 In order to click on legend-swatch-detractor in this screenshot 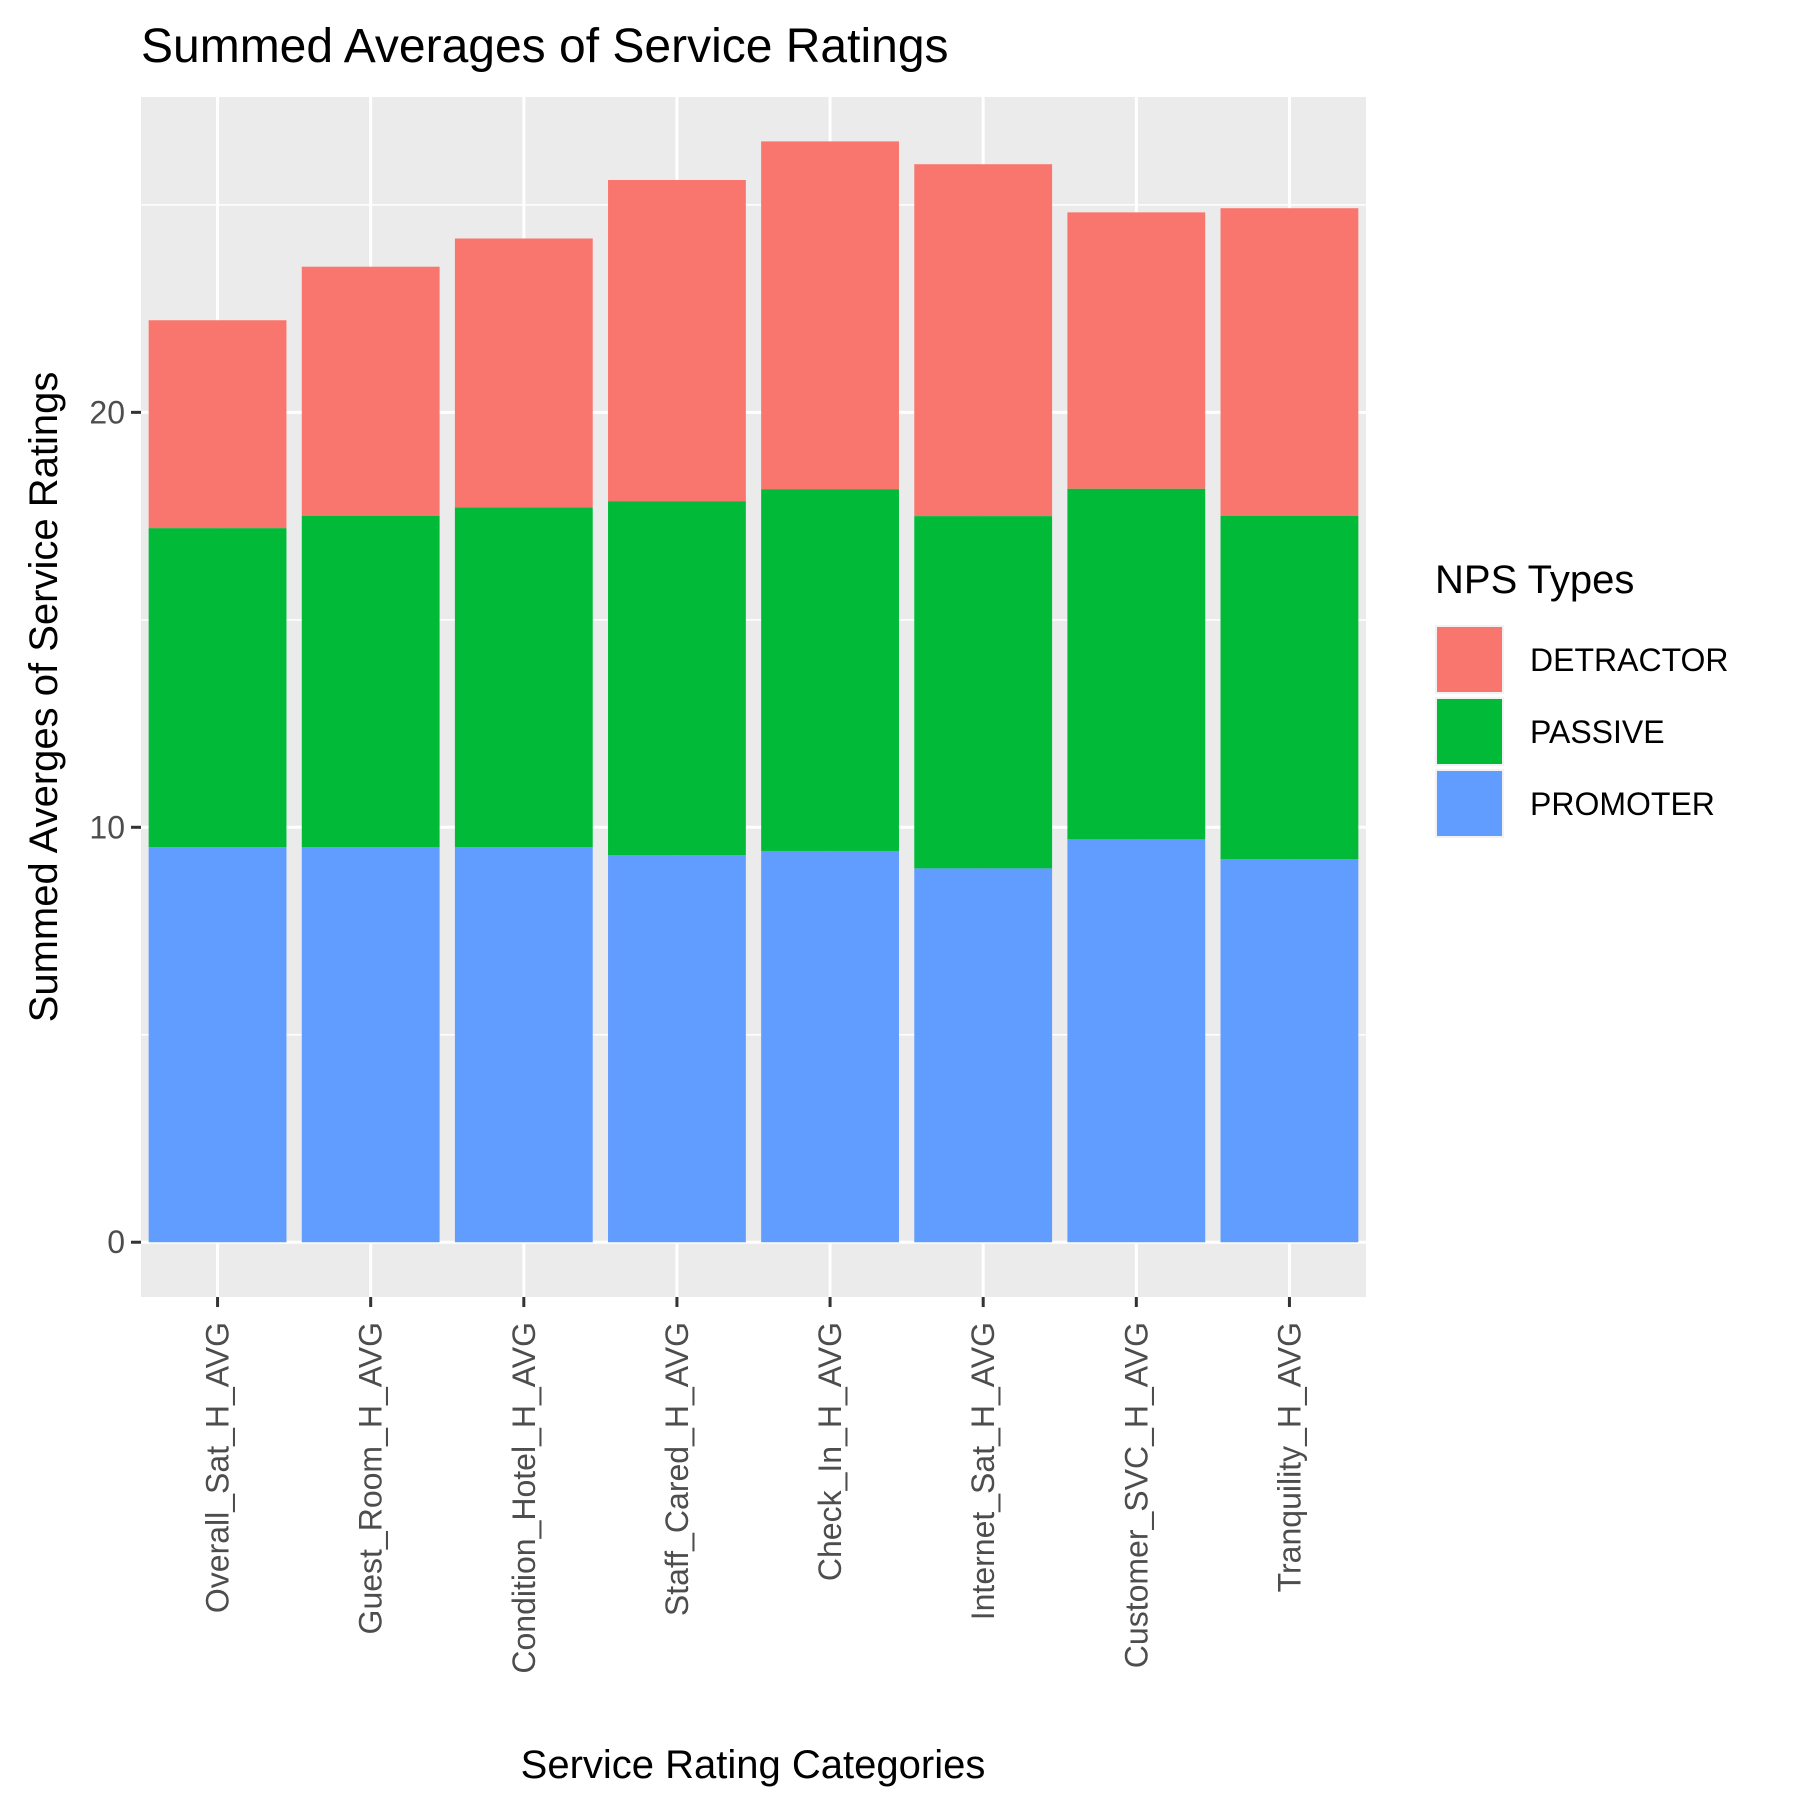, I will do `click(1469, 659)`.